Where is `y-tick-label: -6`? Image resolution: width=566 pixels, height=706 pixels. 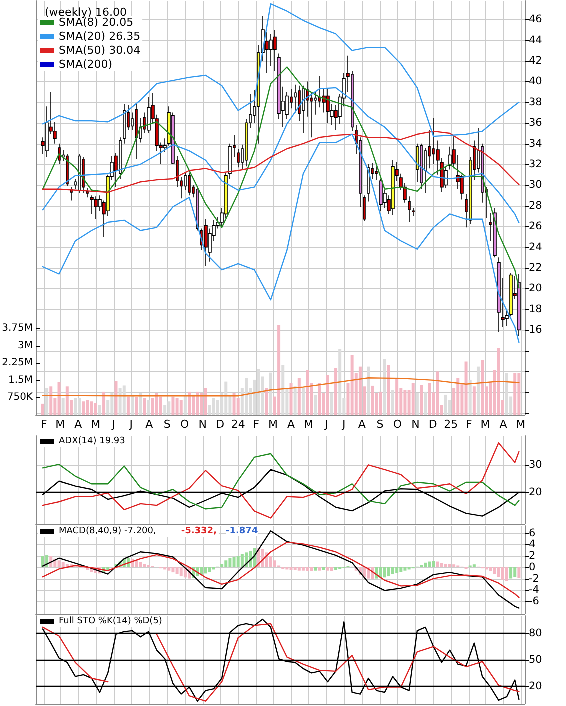
y-tick-label: -6 is located at coordinates (534, 602).